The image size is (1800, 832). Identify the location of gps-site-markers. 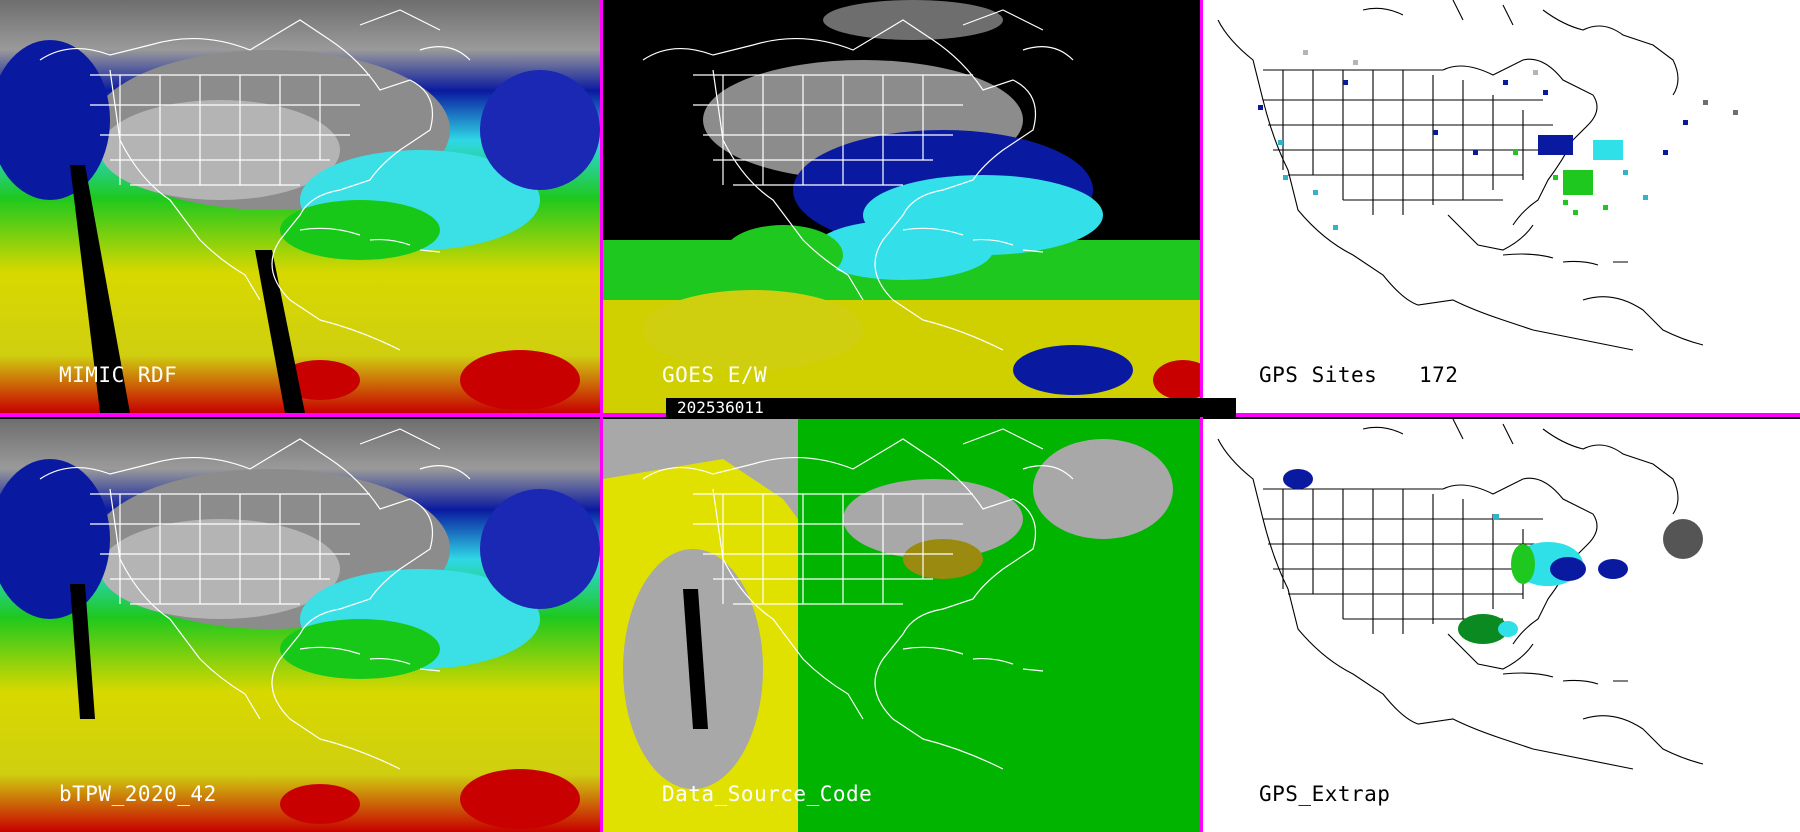
(1498, 140).